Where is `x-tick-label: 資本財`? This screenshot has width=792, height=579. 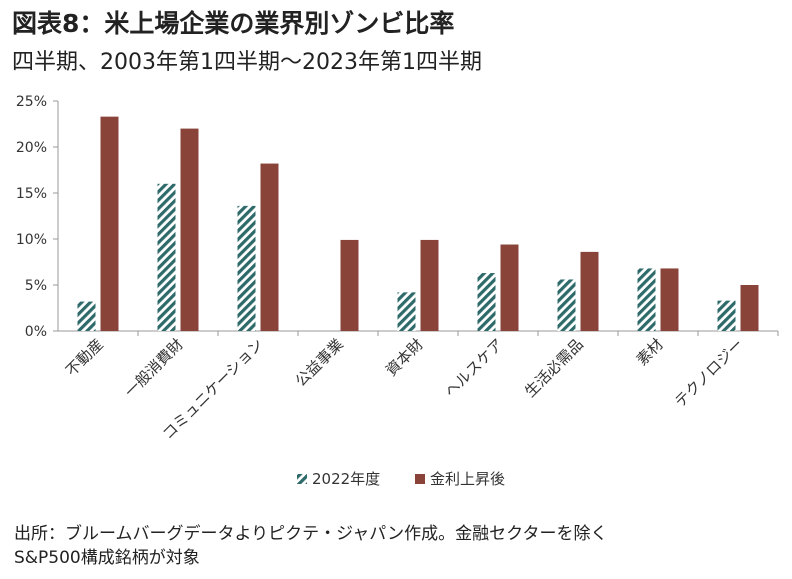
x-tick-label: 資本財 is located at coordinates (404, 357).